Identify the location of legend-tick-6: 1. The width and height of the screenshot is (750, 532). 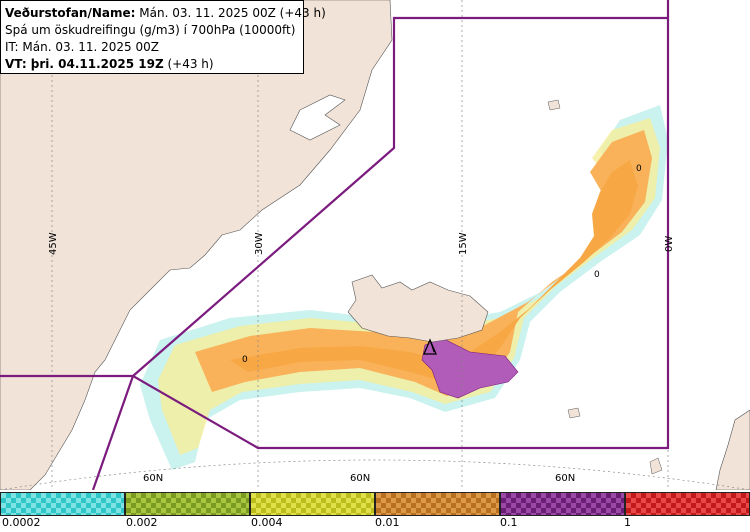
(627, 522).